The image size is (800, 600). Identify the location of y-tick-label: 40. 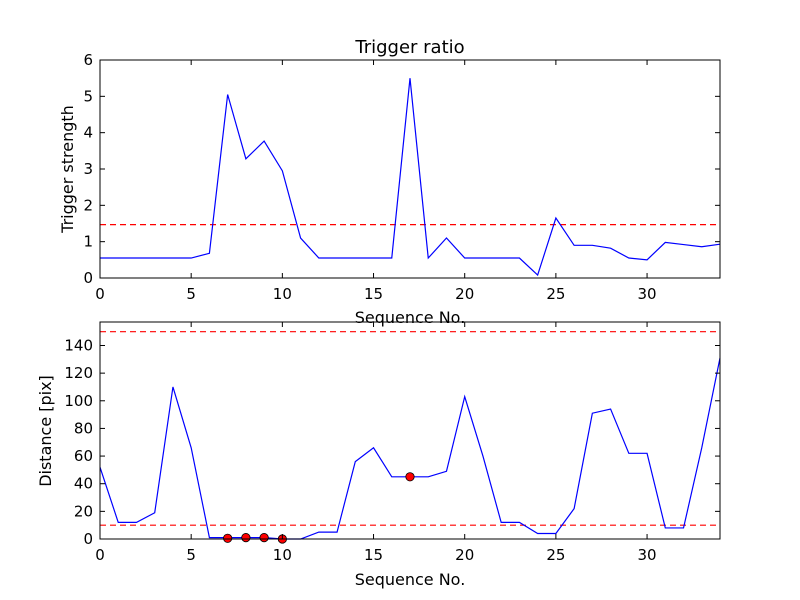
(83, 484).